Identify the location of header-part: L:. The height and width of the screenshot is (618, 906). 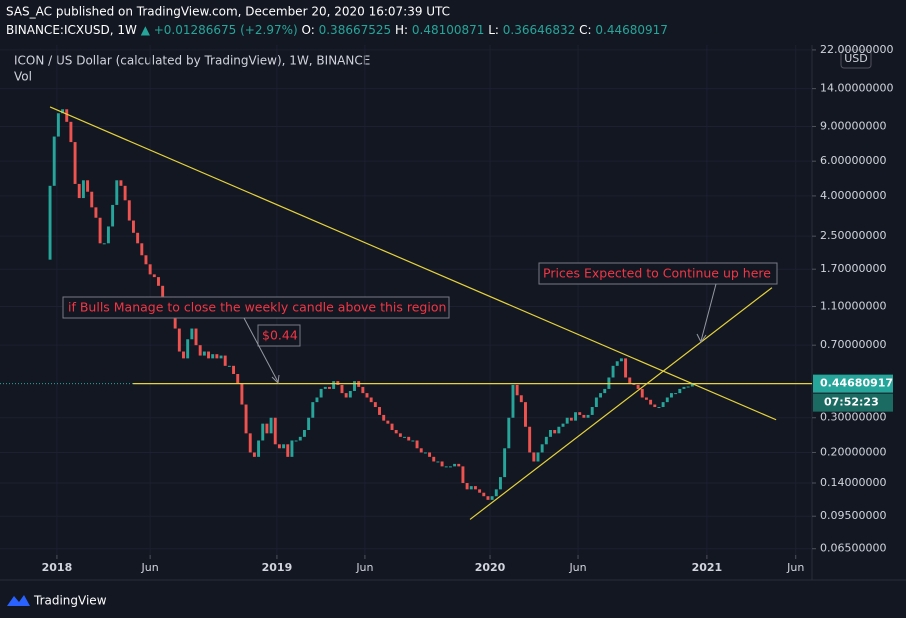
(493, 30).